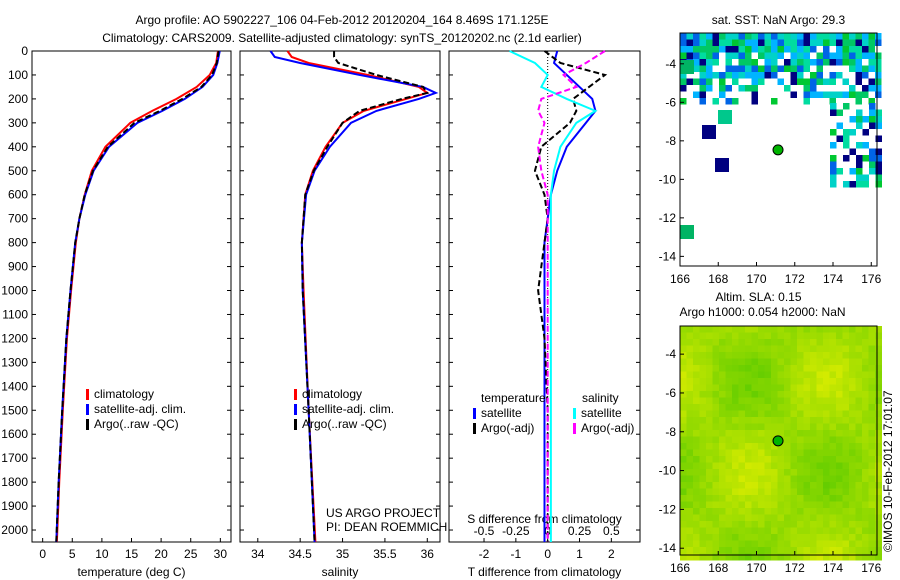 The width and height of the screenshot is (900, 580). What do you see at coordinates (574, 413) in the screenshot?
I see `legend-swatch` at bounding box center [574, 413].